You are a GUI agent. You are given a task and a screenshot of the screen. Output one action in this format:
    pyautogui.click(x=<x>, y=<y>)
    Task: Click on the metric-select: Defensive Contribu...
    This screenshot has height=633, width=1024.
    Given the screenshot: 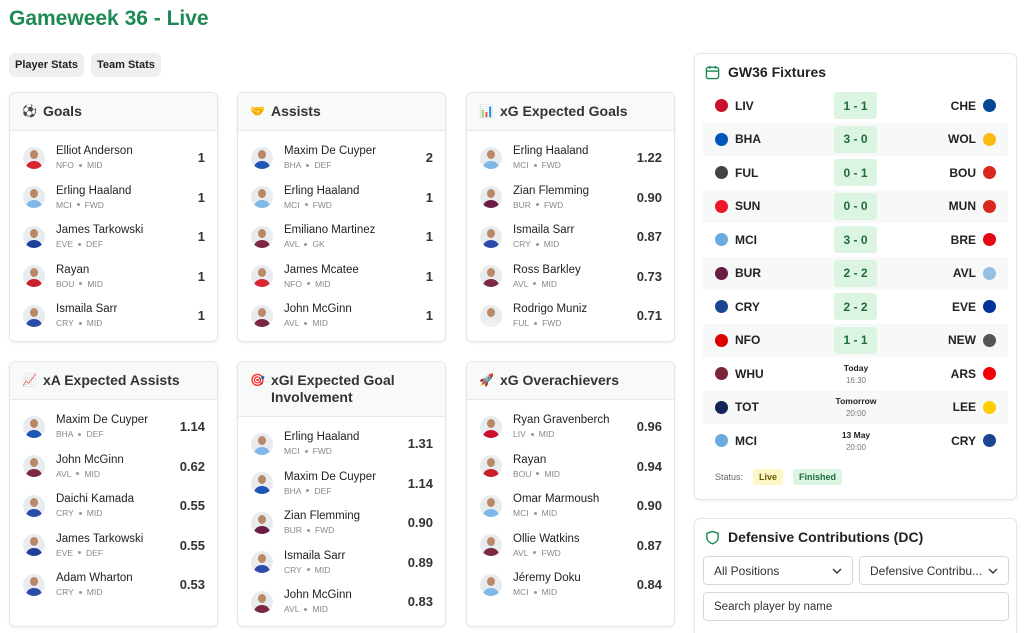 What is the action you would take?
    pyautogui.click(x=934, y=570)
    